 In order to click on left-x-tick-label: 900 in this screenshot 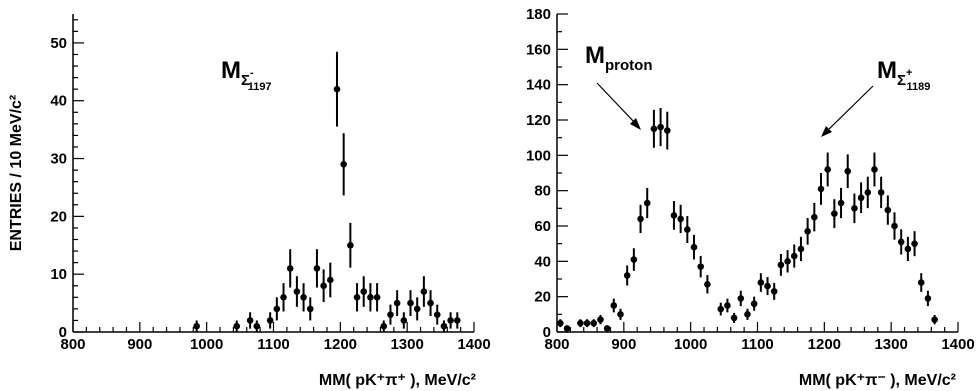, I will do `click(139, 344)`.